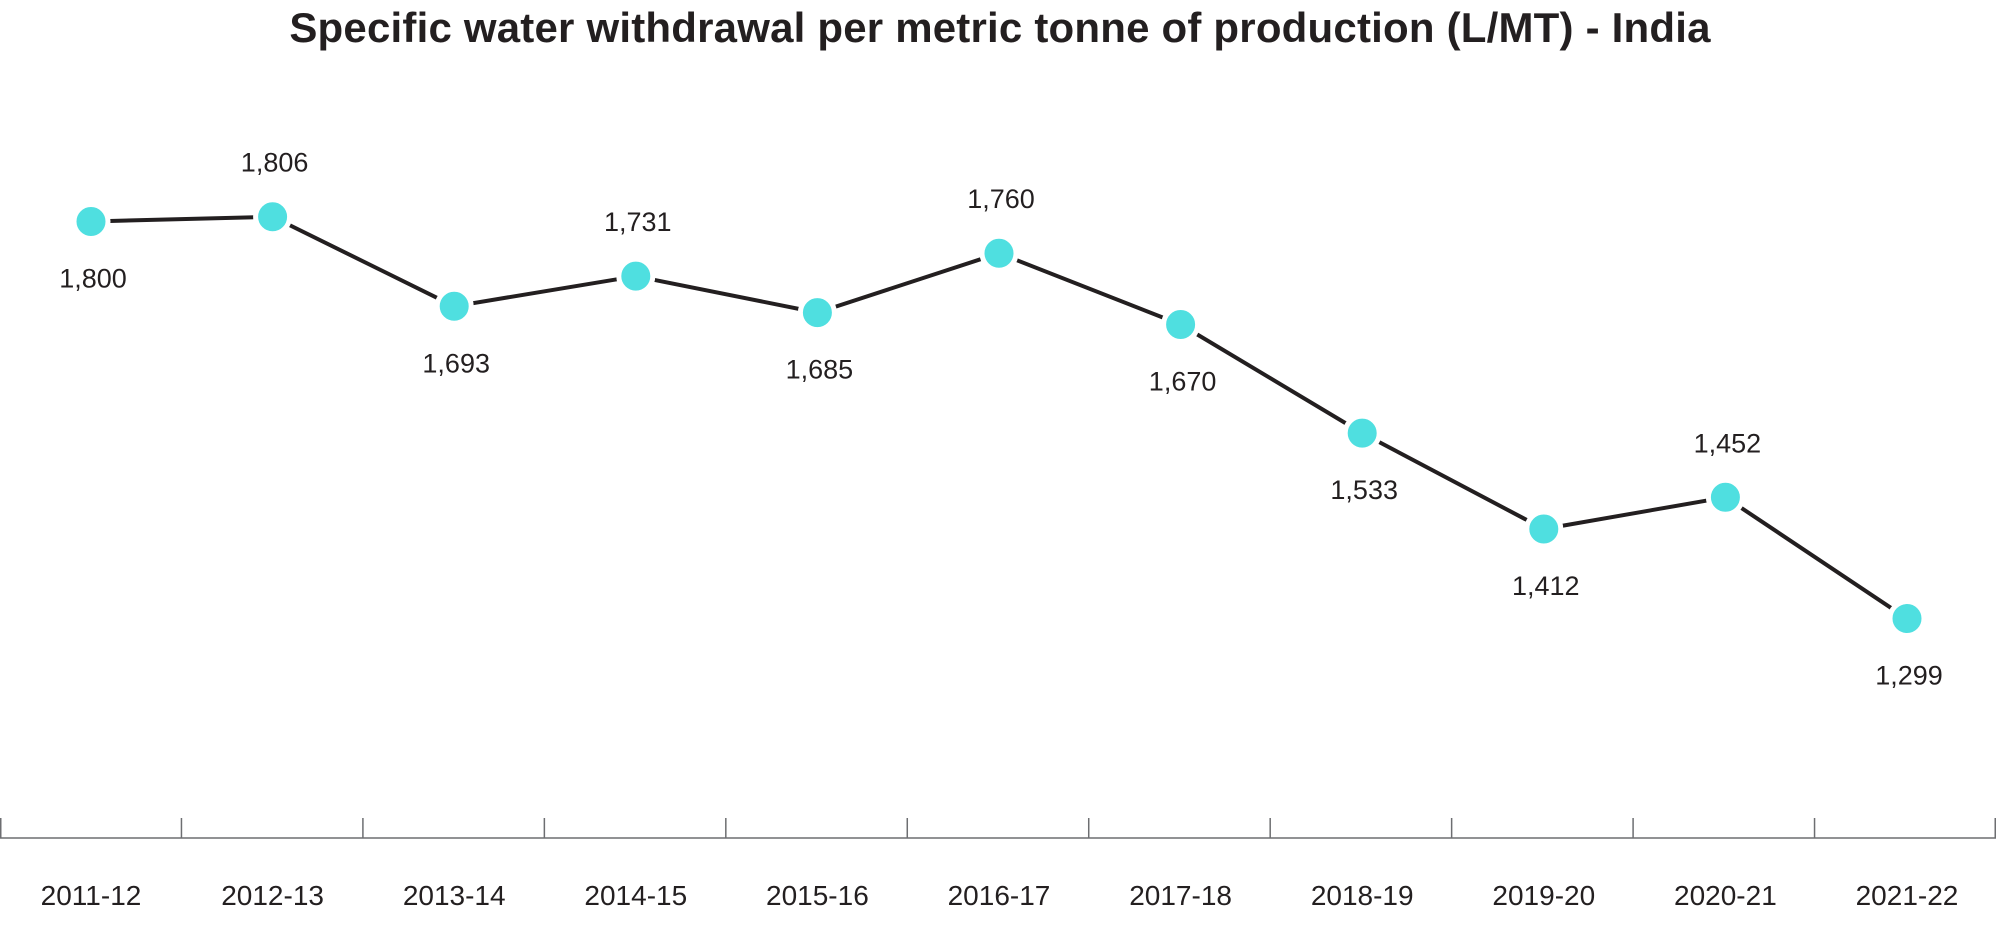  I want to click on x-tick-label: 2014-15, so click(635, 895).